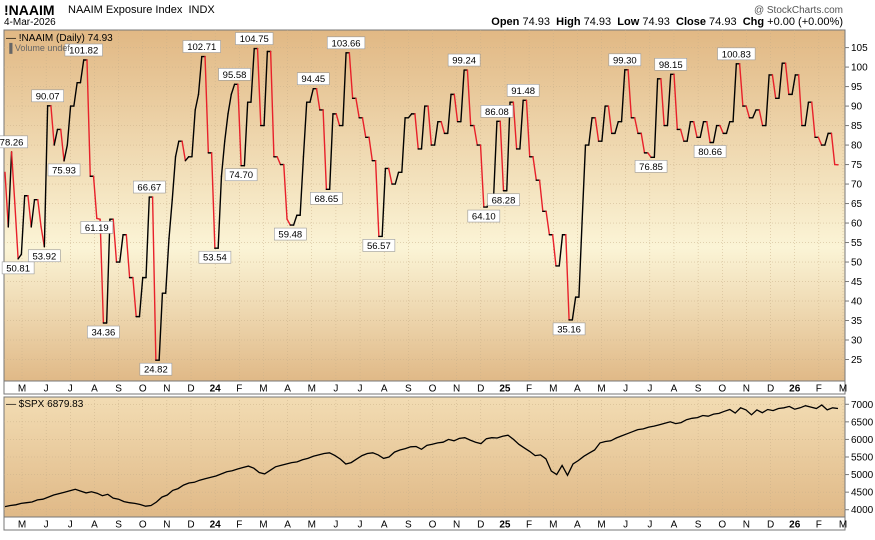 The image size is (875, 540). Describe the element at coordinates (504, 200) in the screenshot. I see `data-label: 68.28` at that location.